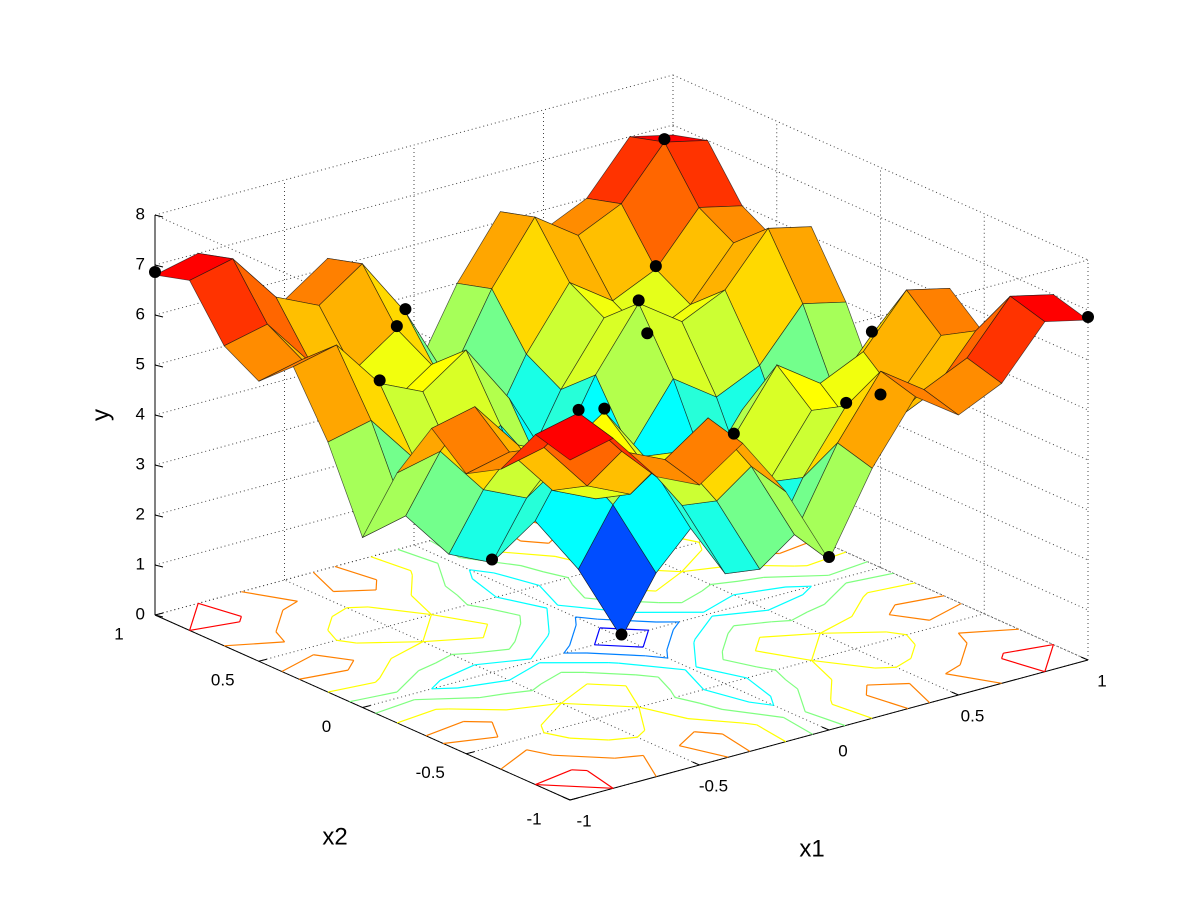 The image size is (1200, 900). I want to click on x1-tick-label: 0, so click(842, 750).